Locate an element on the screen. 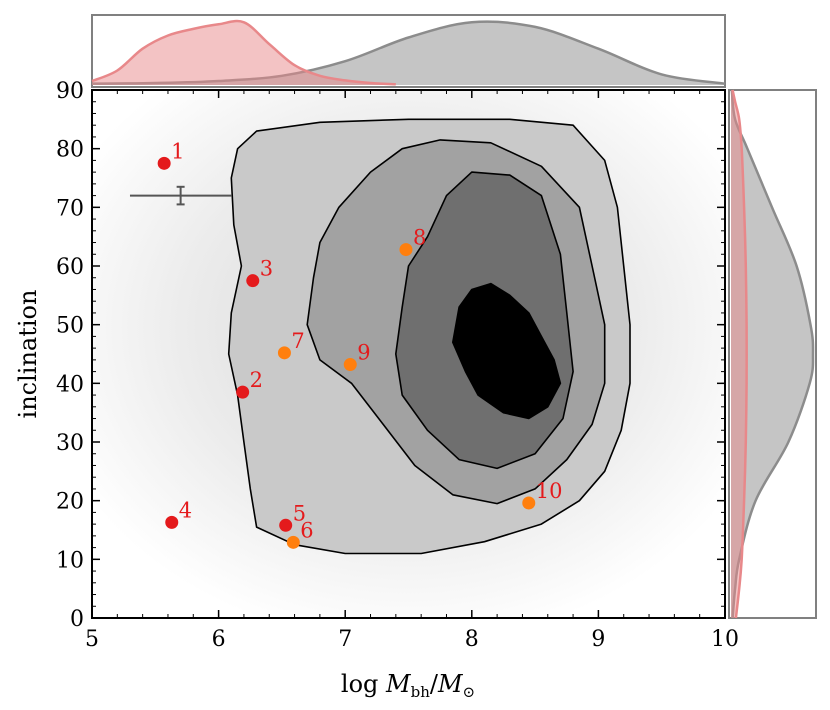 The width and height of the screenshot is (830, 710). top-density-line-sample is located at coordinates (243, 52).